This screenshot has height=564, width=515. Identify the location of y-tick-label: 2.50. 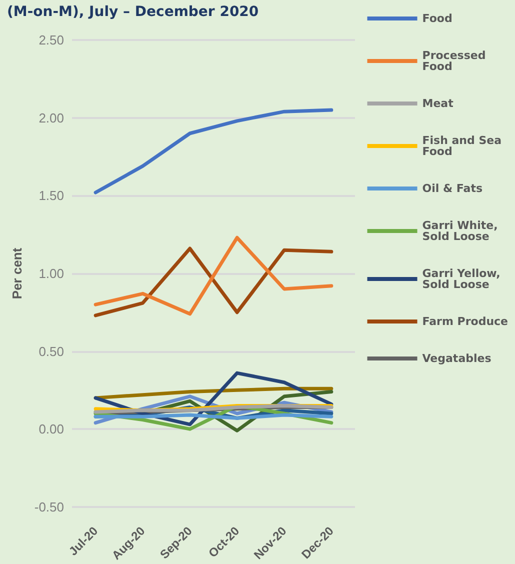
(51, 40).